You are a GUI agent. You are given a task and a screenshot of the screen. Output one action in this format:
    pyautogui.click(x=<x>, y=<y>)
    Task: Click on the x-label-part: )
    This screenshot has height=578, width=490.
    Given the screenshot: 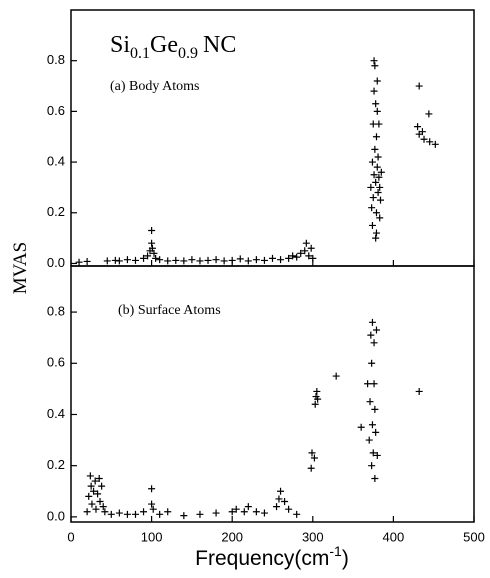 What is the action you would take?
    pyautogui.click(x=345, y=558)
    